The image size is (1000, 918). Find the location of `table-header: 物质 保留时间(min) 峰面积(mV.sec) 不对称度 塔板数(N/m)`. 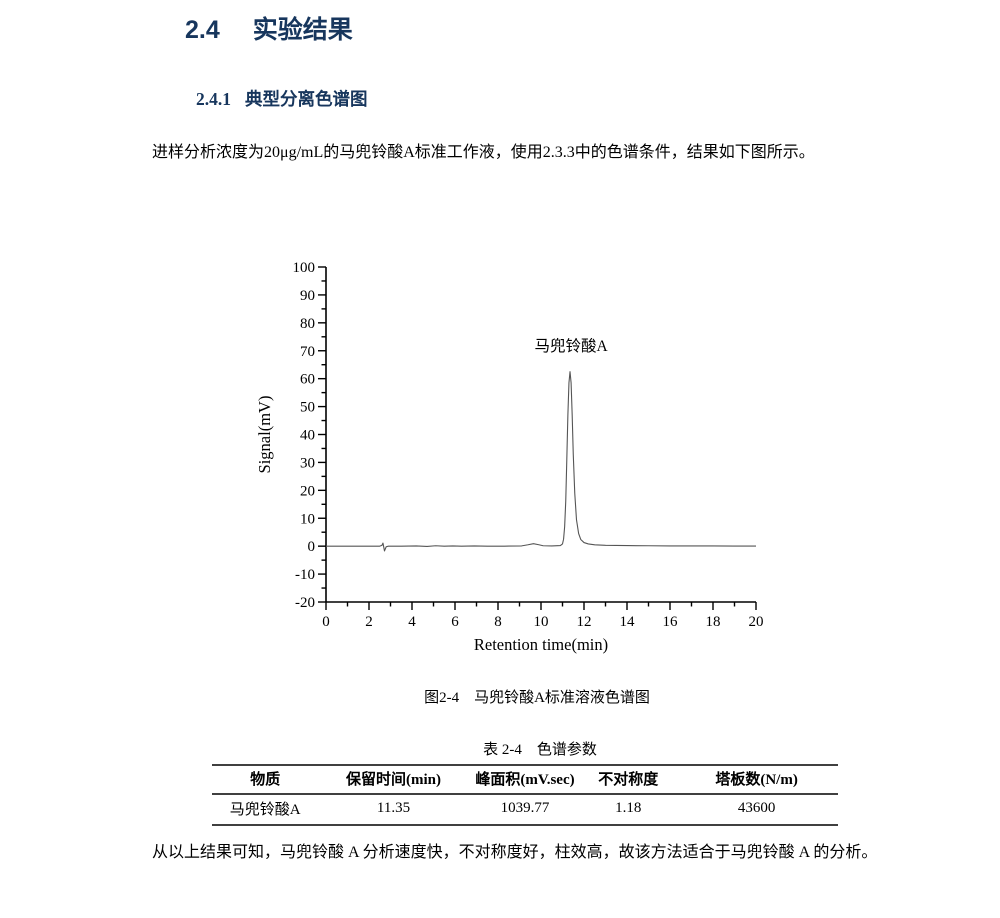

table-header: 物质 保留时间(min) 峰面积(mV.sec) 不对称度 塔板数(N/m) is located at coordinates (525, 779).